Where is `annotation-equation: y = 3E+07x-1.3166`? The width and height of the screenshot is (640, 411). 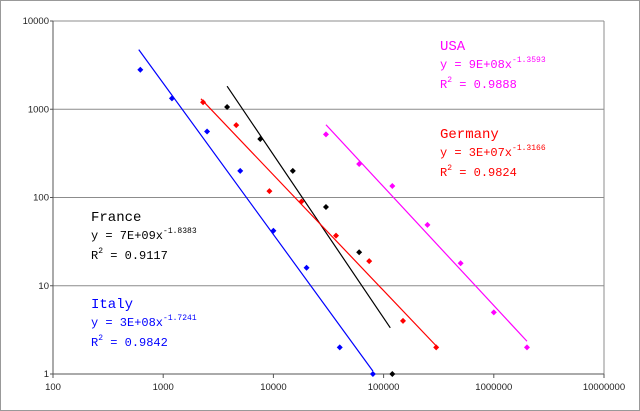
annotation-equation: y = 3E+07x-1.3166 is located at coordinates (493, 152).